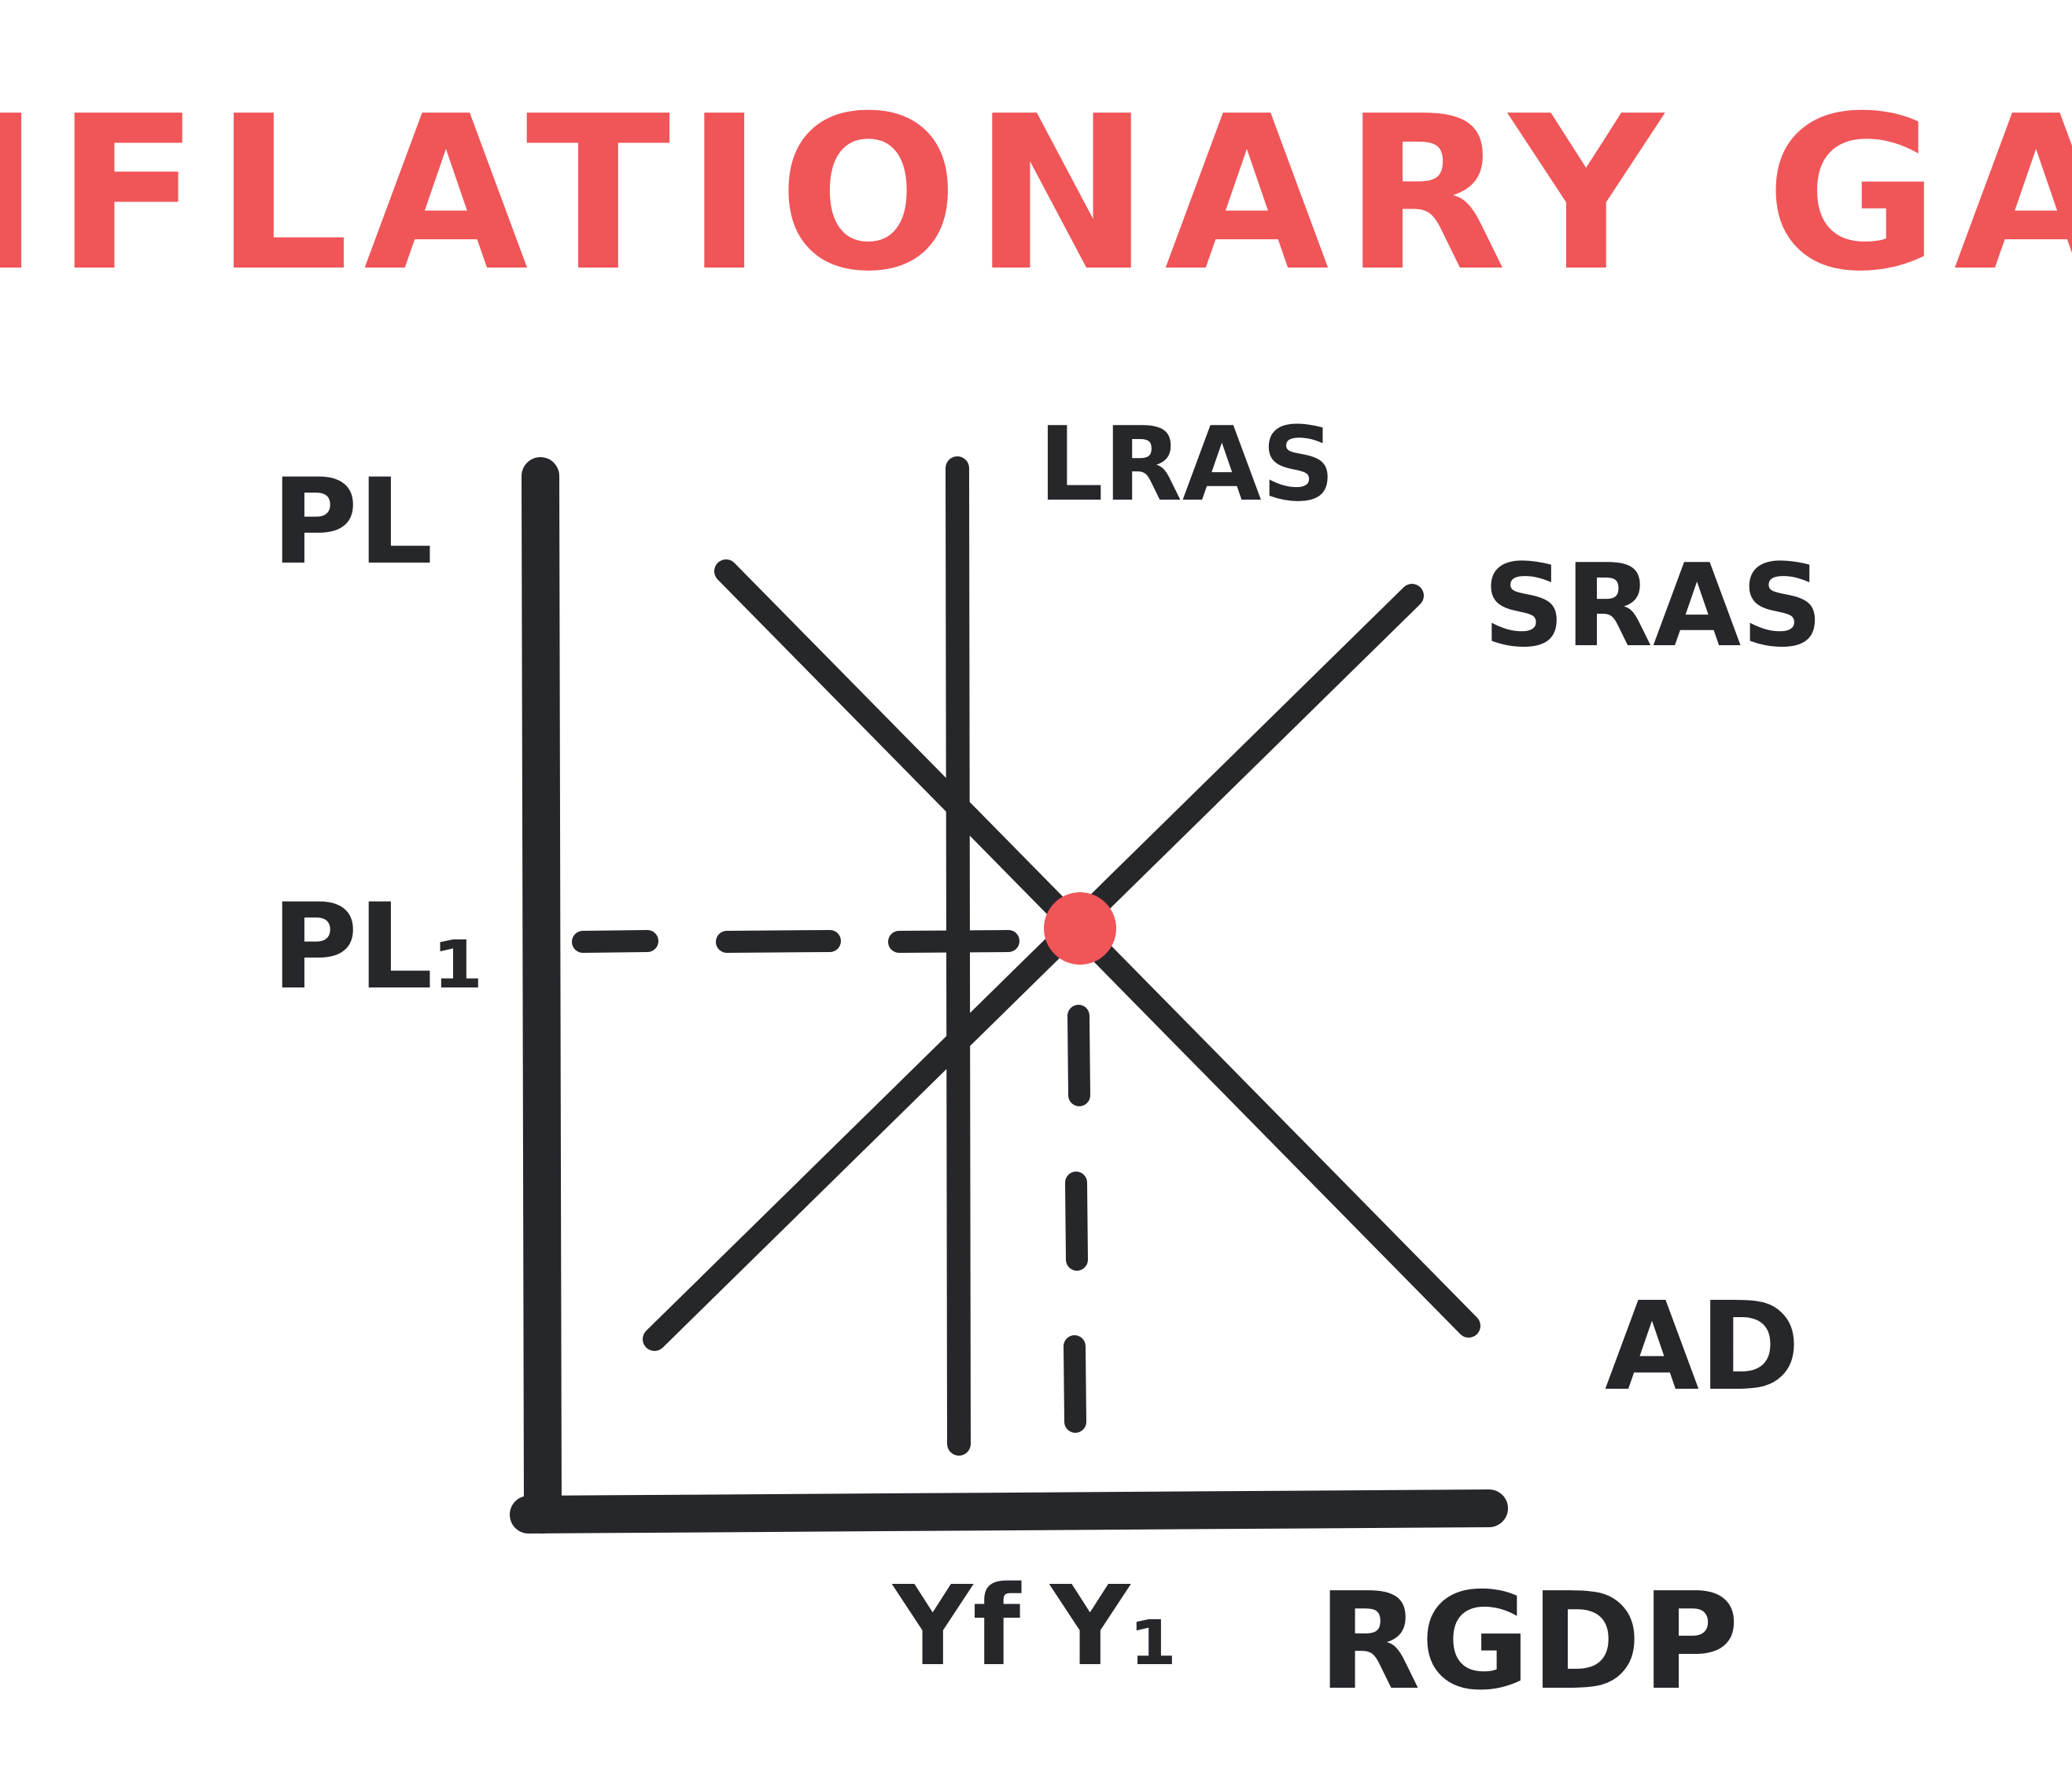 Image resolution: width=2072 pixels, height=1779 pixels. I want to click on lras-curve, so click(959, 956).